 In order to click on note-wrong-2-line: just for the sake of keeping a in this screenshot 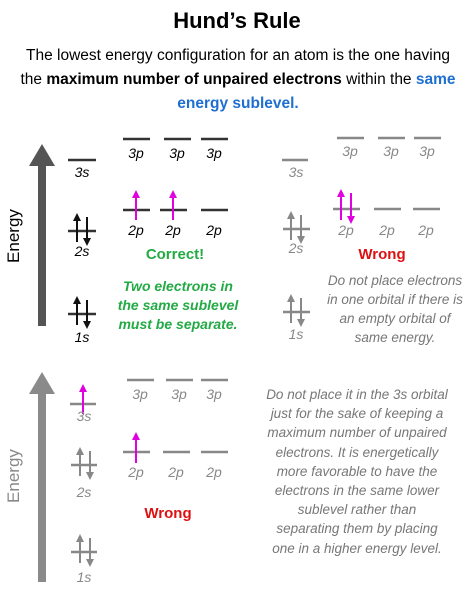, I will do `click(357, 414)`.